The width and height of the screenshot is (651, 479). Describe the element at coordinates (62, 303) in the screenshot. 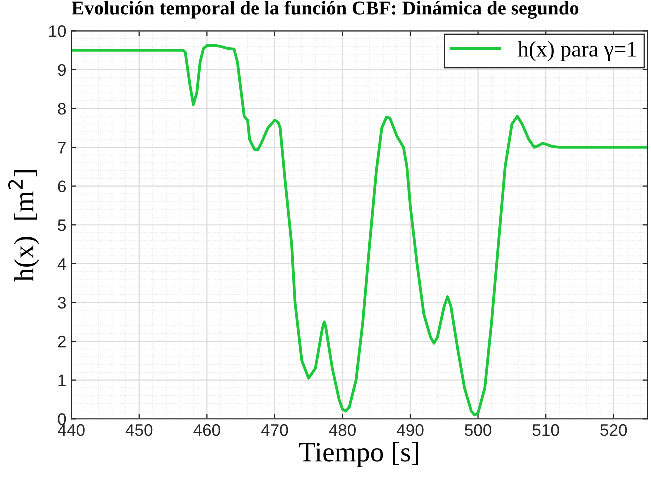

I see `y-tick-label: 3` at that location.